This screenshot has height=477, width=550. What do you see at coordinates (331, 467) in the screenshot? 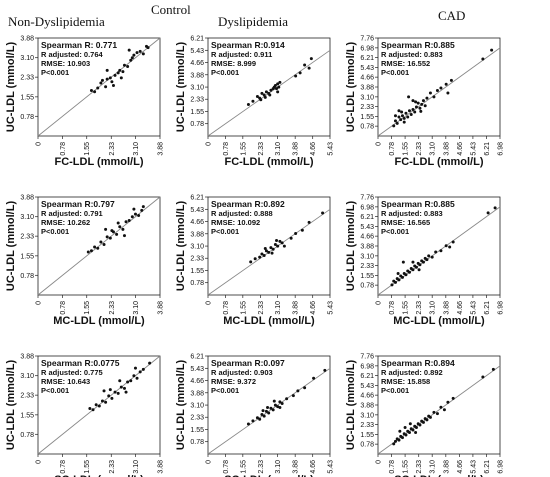
I see `x-tick-label: 5.43` at bounding box center [331, 467].